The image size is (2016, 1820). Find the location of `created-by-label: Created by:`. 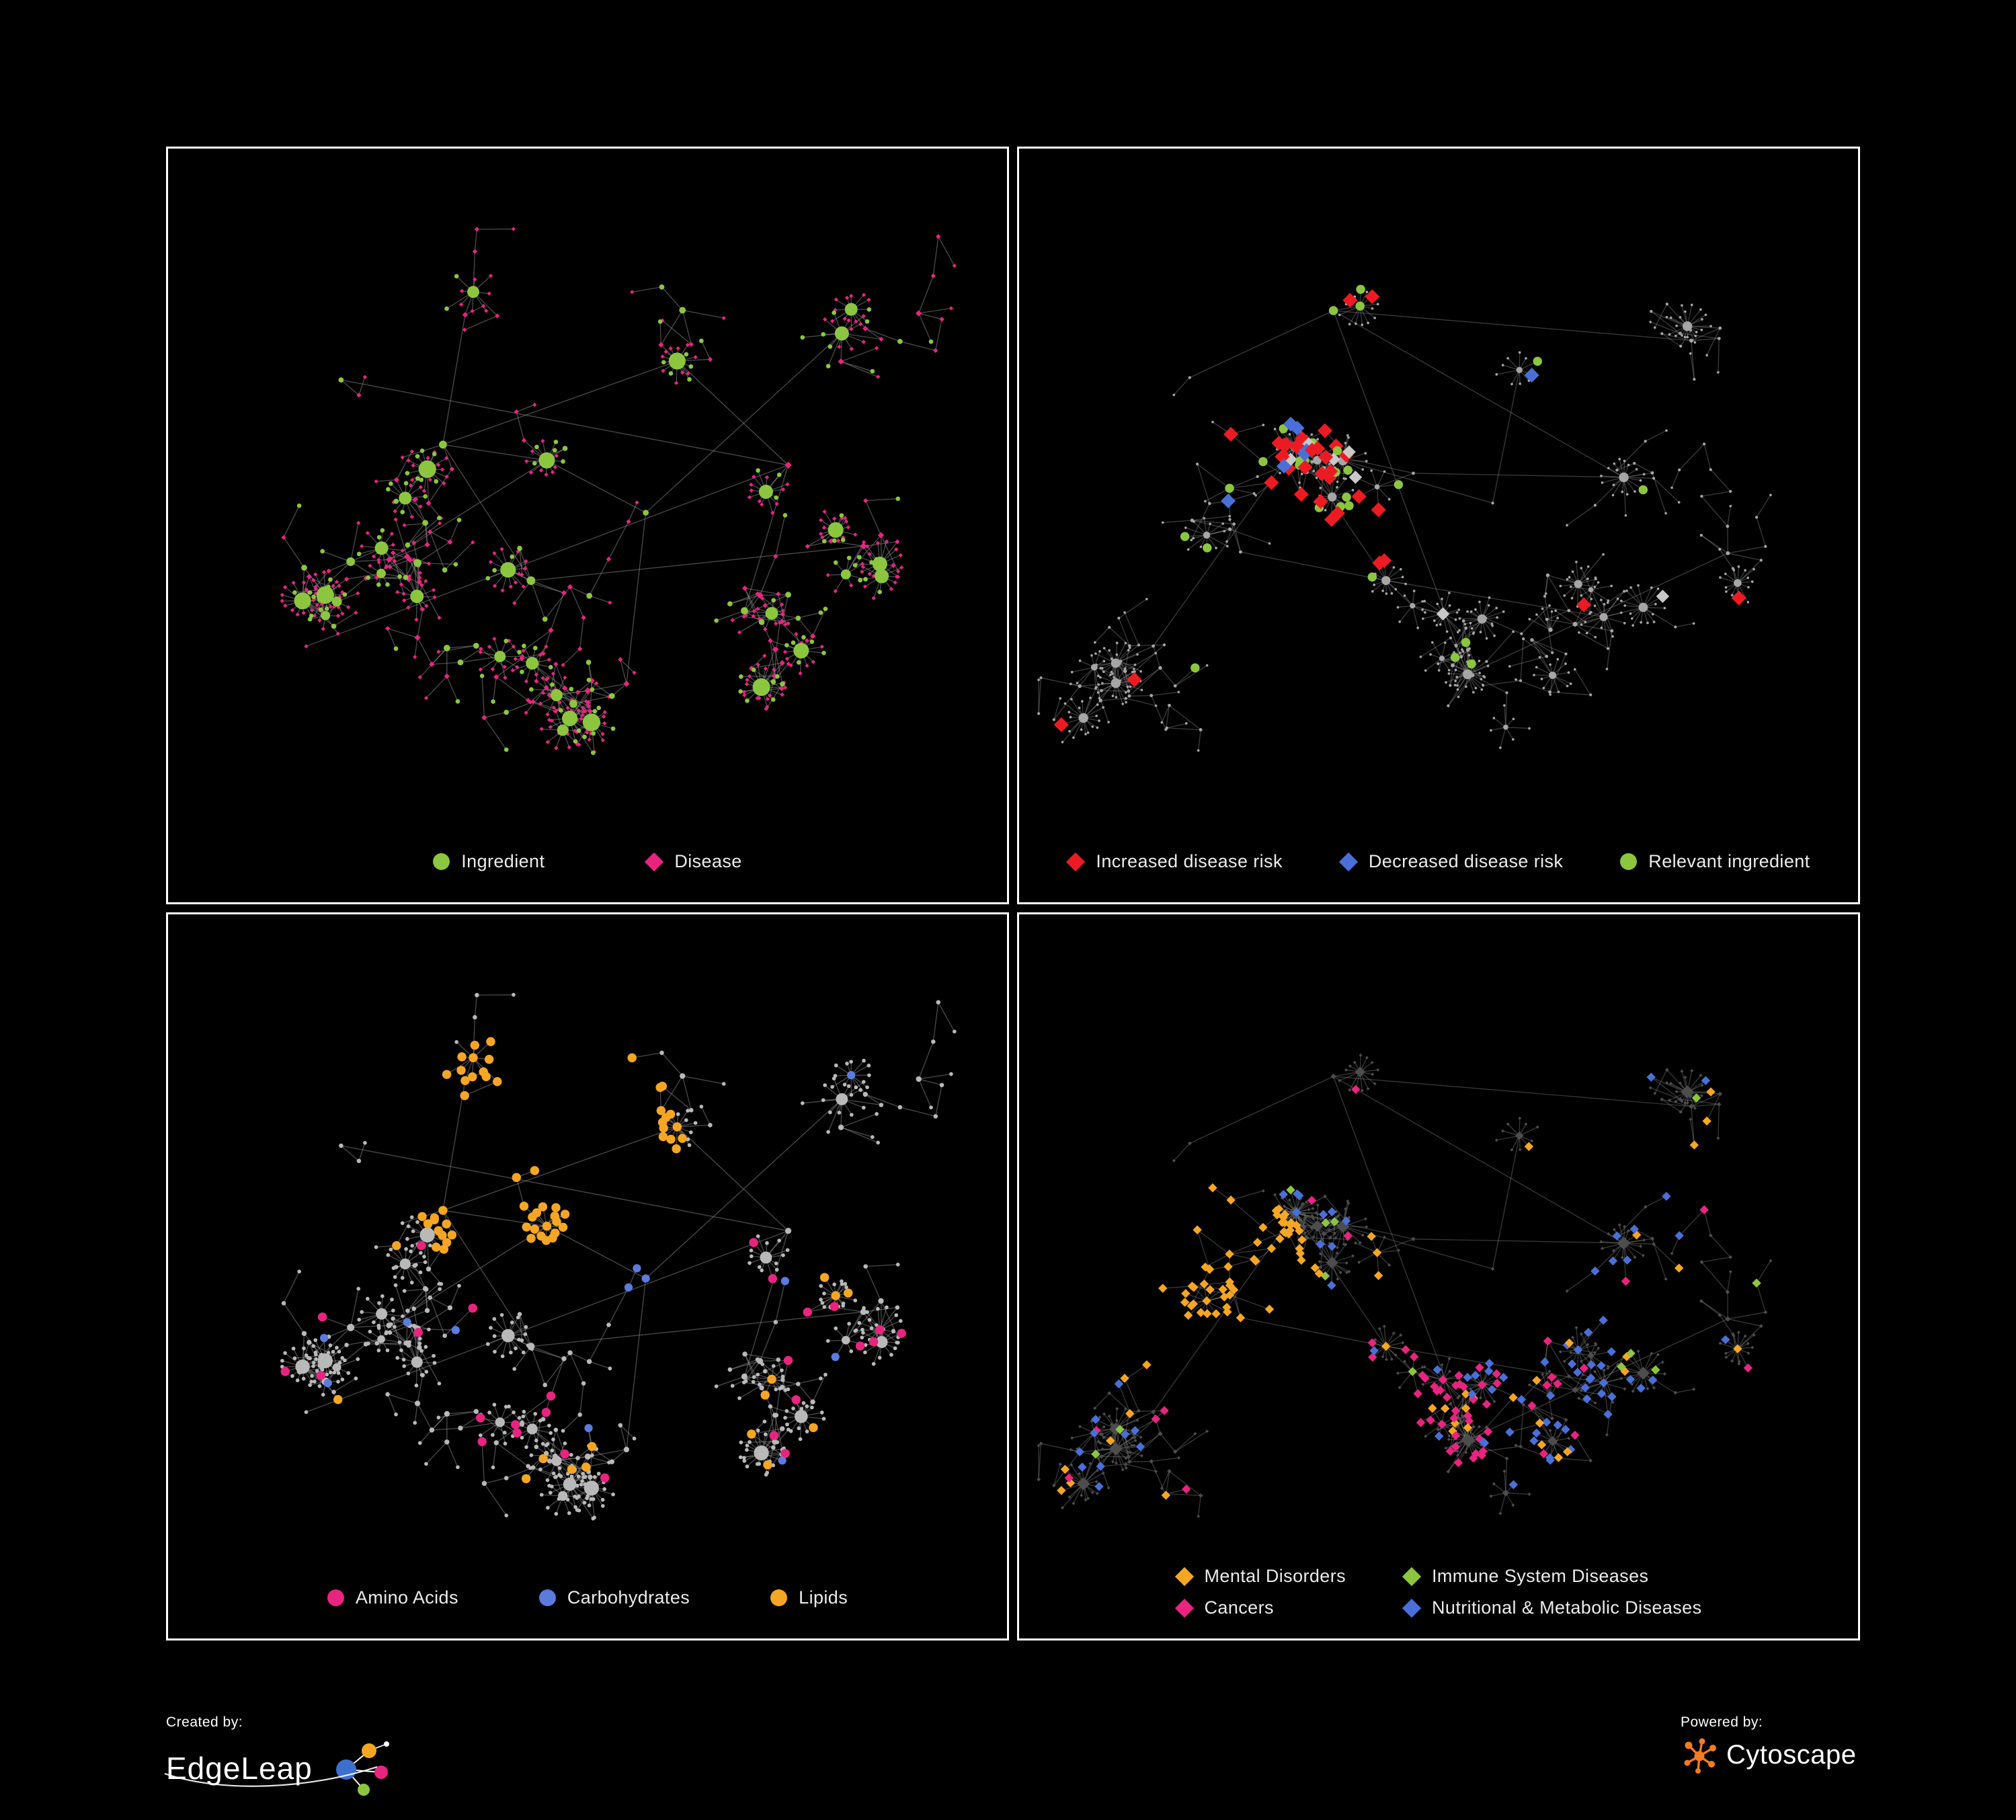

created-by-label: Created by: is located at coordinates (204, 1722).